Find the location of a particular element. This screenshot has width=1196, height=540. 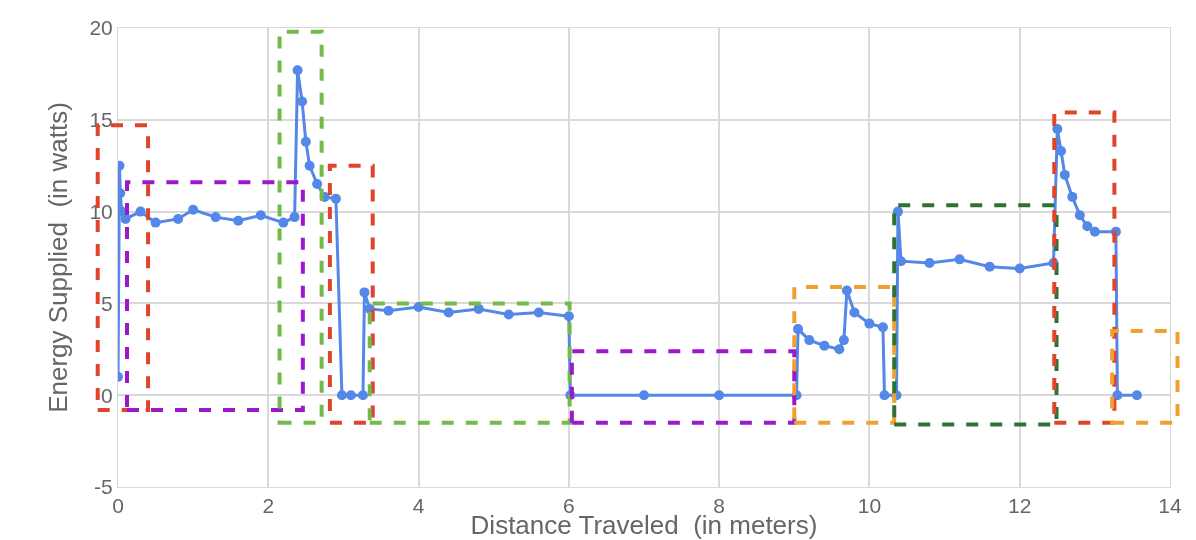

y-tick-label: 0 is located at coordinates (107, 395).